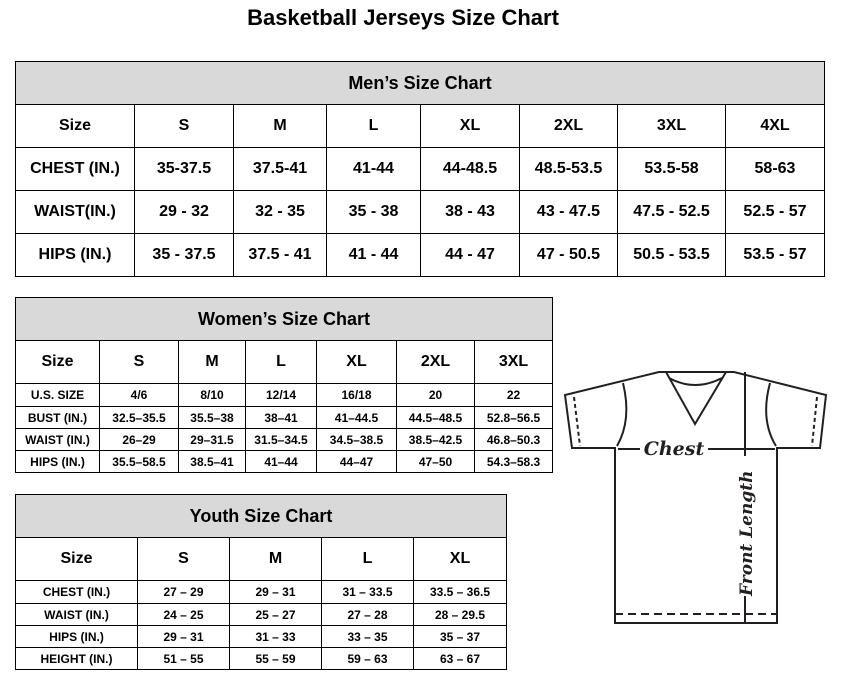  I want to click on table-cell: 37.5 - 41, so click(280, 255).